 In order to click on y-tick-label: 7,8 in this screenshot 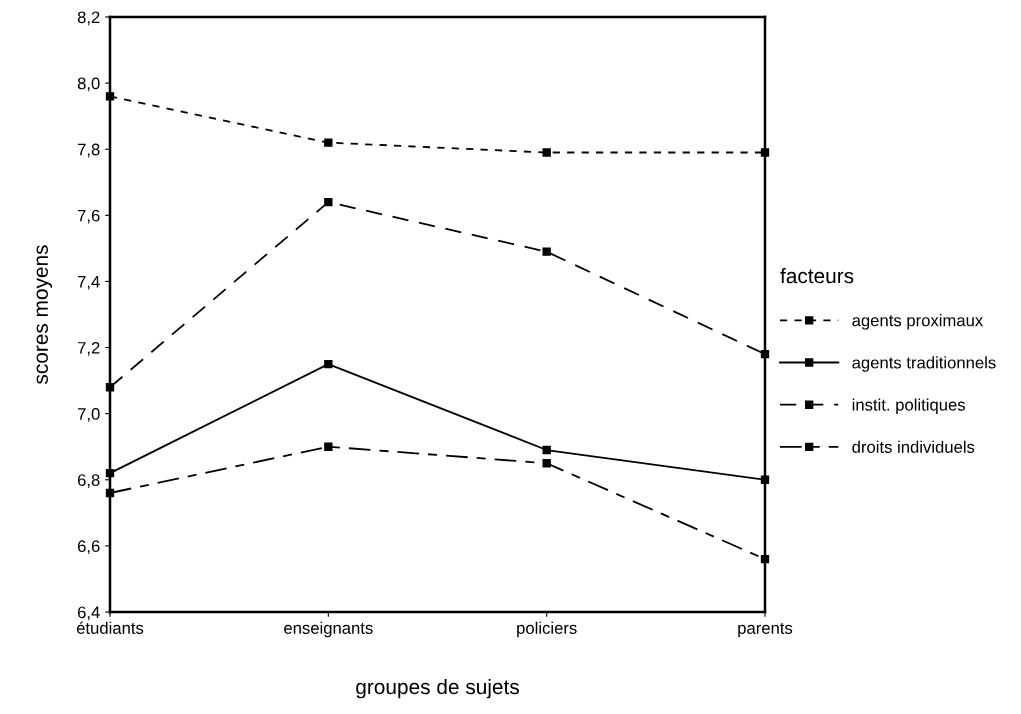, I will do `click(88, 150)`.